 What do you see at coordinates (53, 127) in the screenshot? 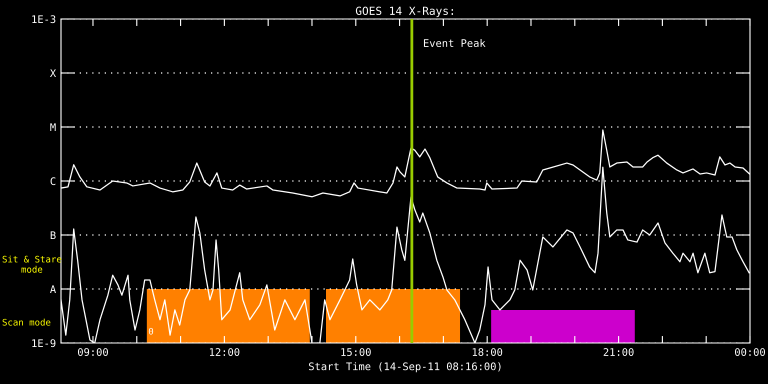
I see `y-tick-label: M` at bounding box center [53, 127].